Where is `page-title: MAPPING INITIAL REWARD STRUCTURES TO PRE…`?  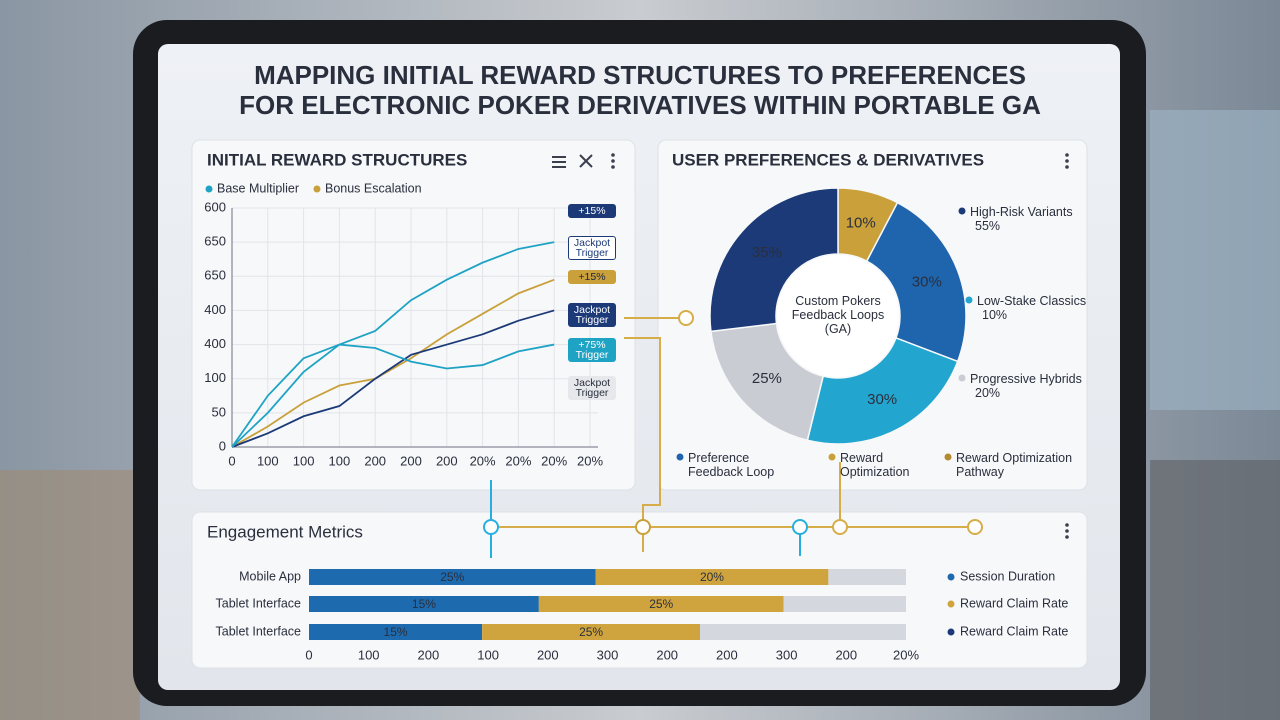
page-title: MAPPING INITIAL REWARD STRUCTURES TO PRE… is located at coordinates (640, 75).